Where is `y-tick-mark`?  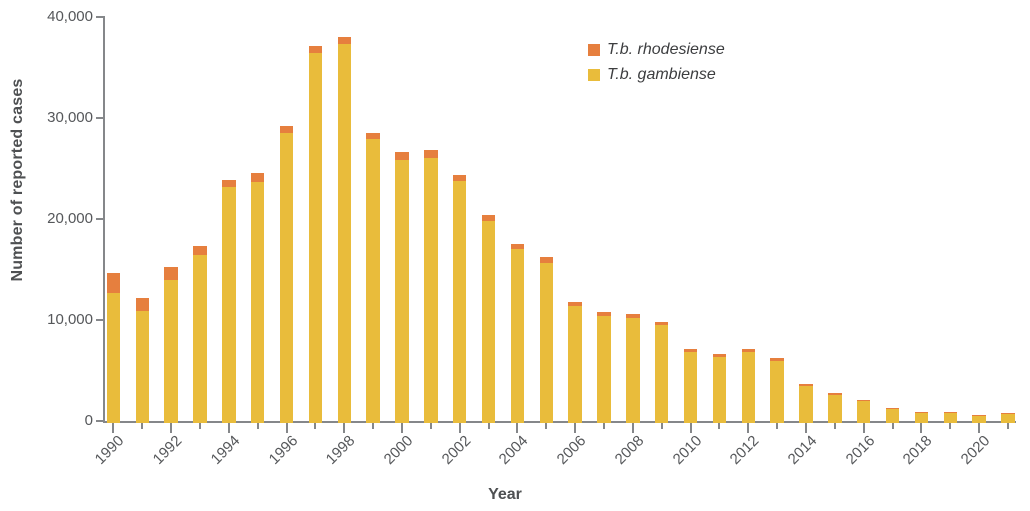 y-tick-mark is located at coordinates (100, 219).